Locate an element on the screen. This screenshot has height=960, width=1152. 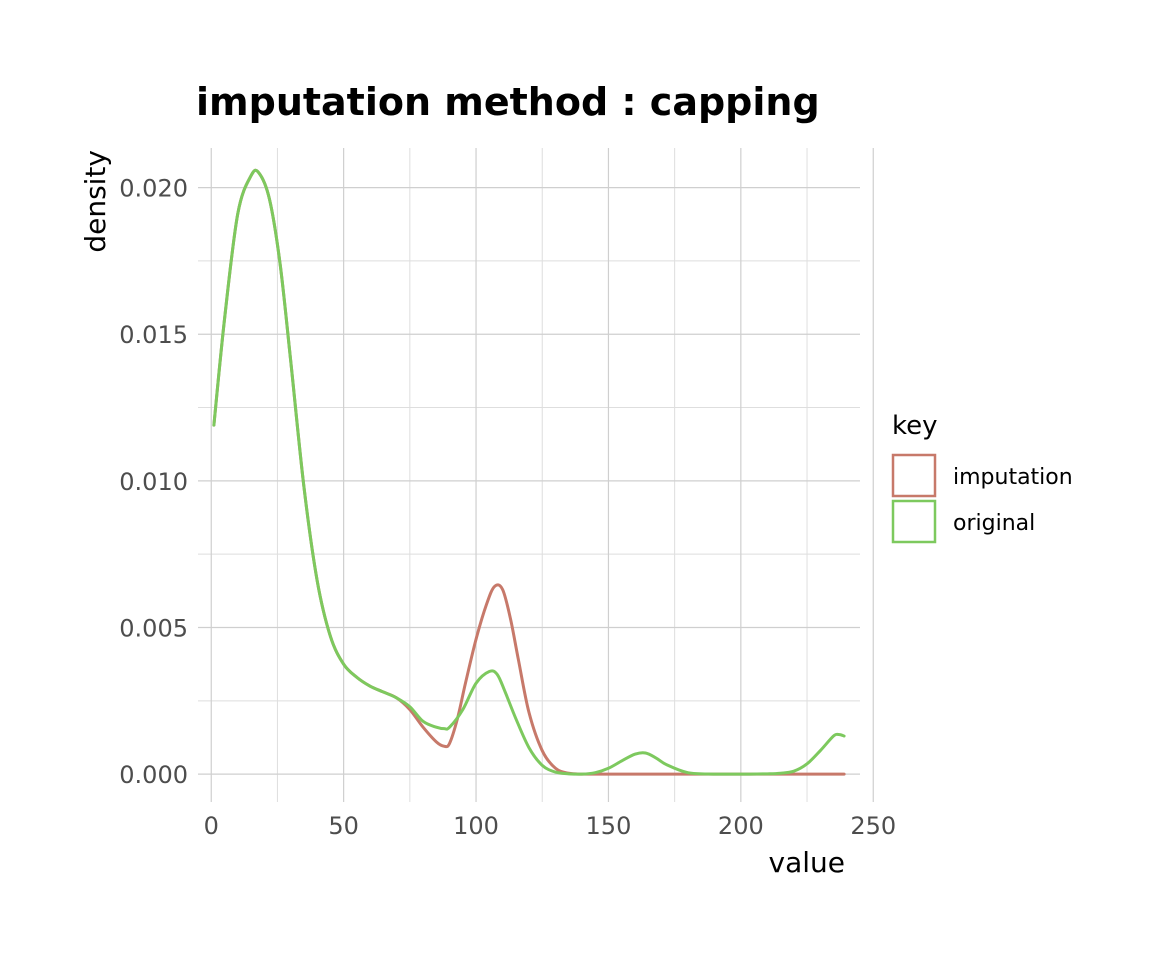
legend: key imputation original is located at coordinates (982, 477).